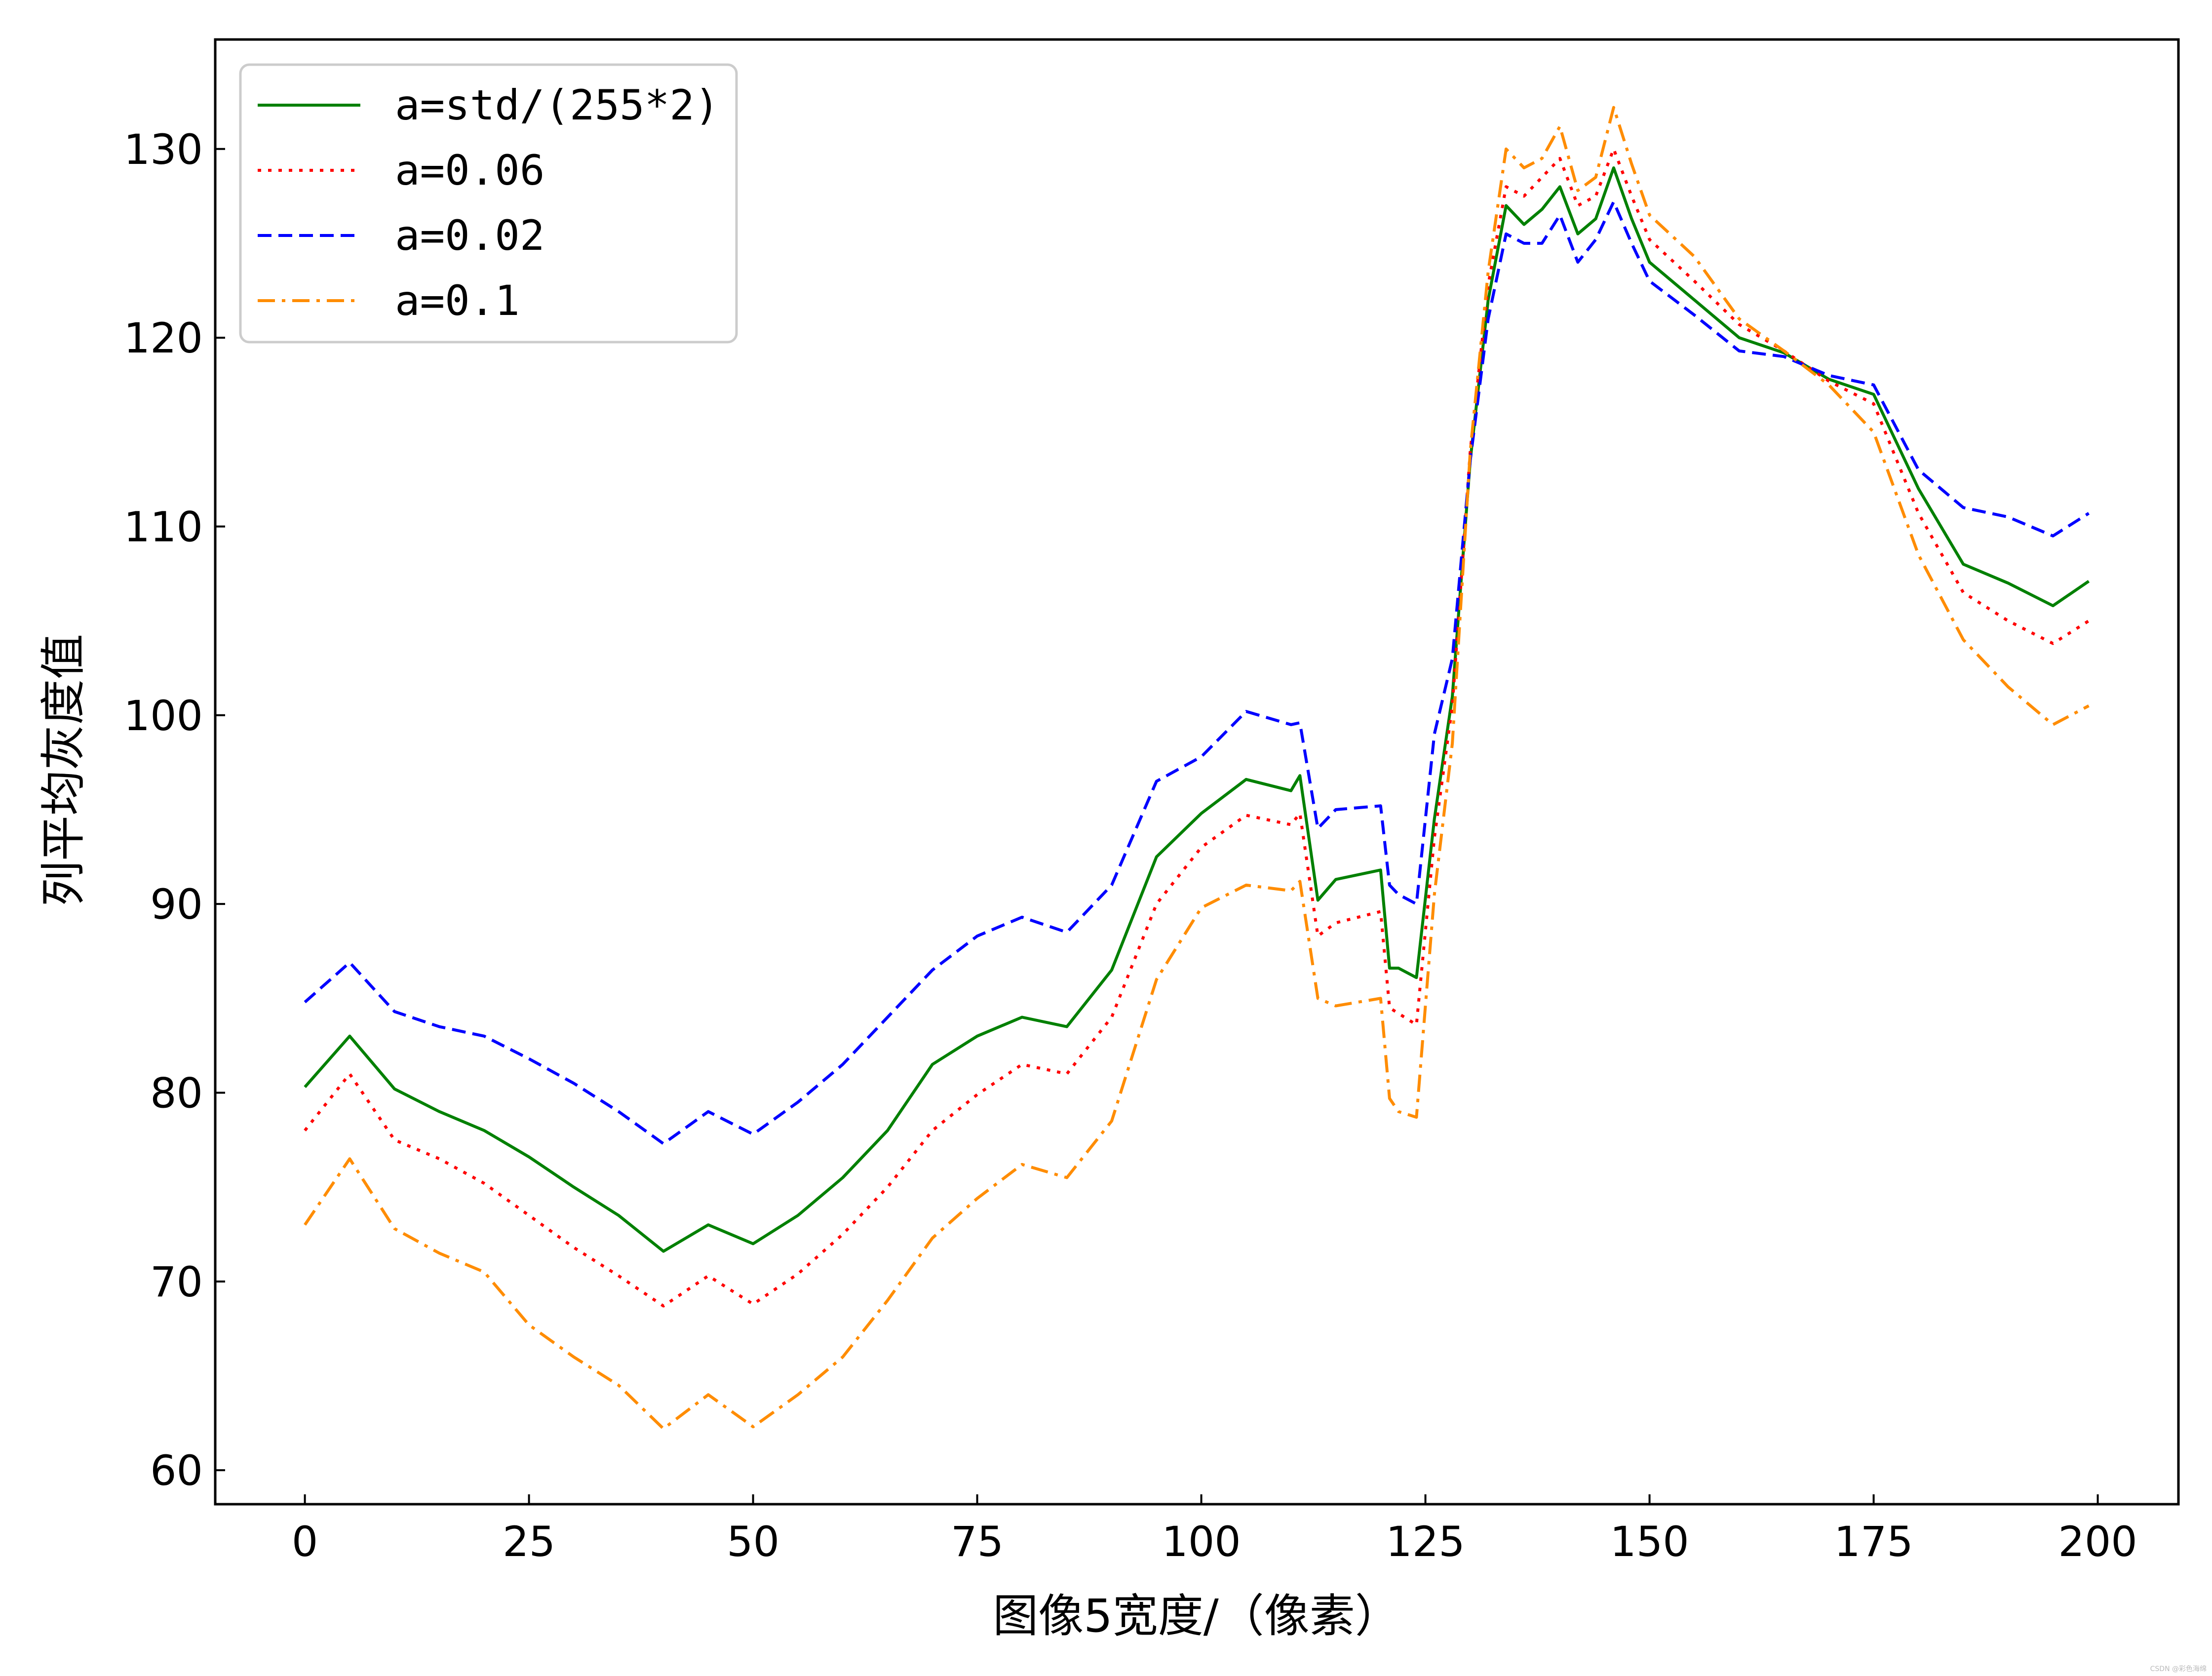  Describe the element at coordinates (177, 1282) in the screenshot. I see `y-tick-label: 70` at that location.